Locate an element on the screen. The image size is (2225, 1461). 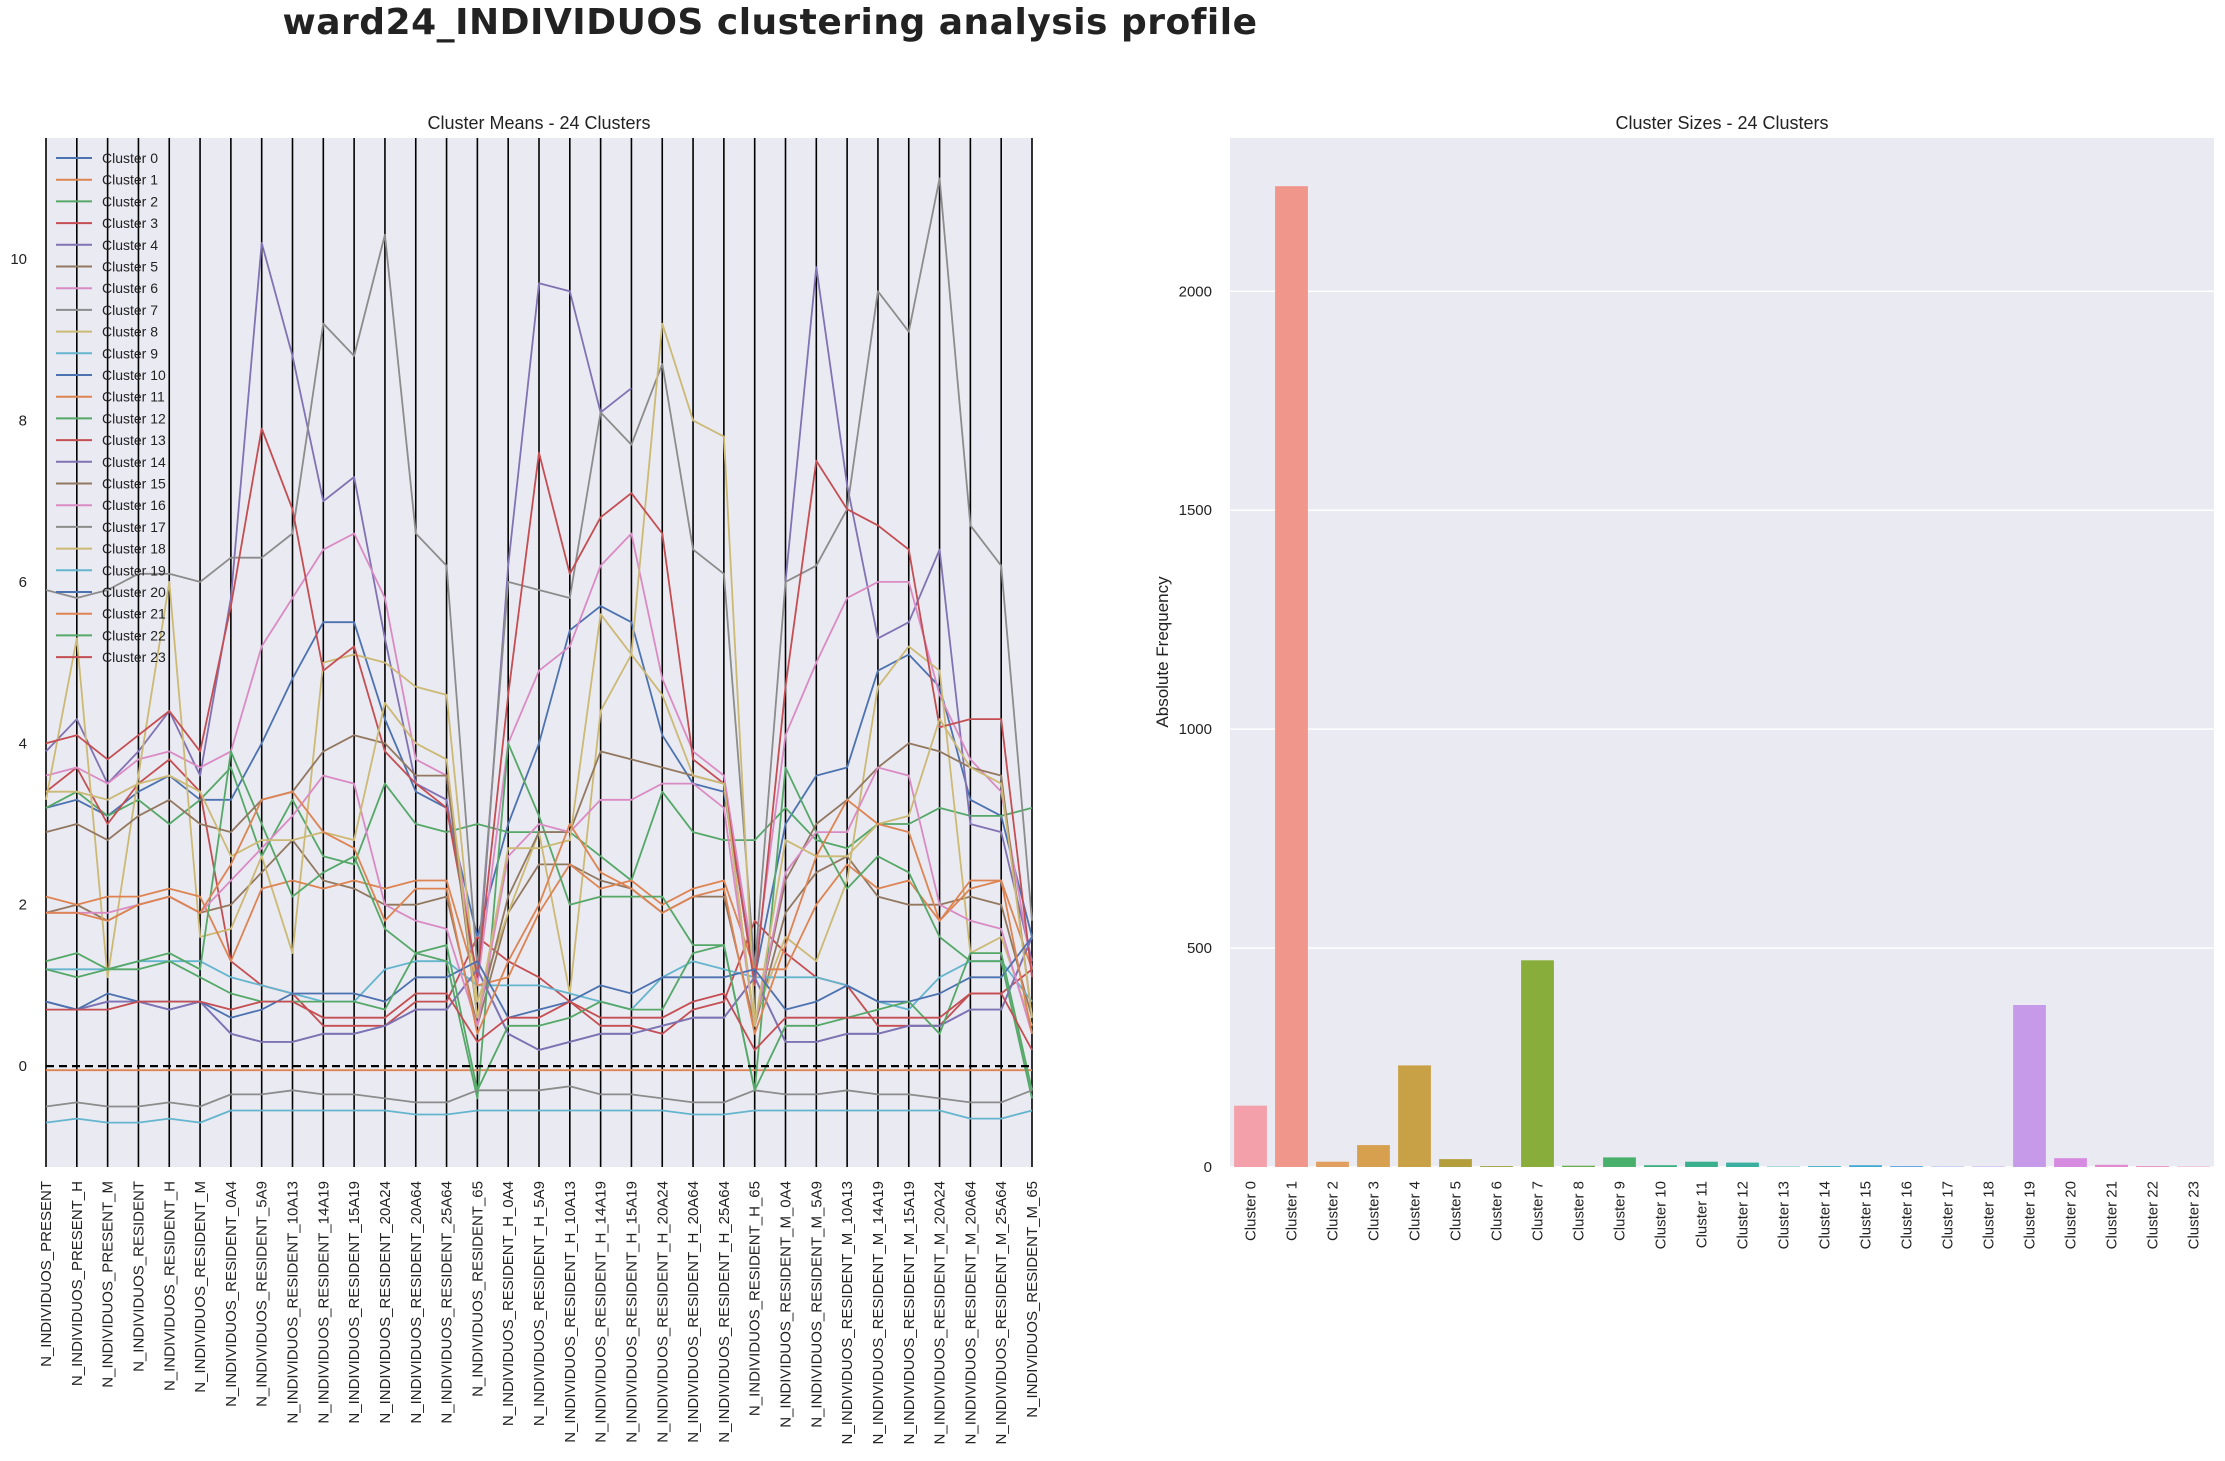
legend-label: Cluster 5 is located at coordinates (130, 267).